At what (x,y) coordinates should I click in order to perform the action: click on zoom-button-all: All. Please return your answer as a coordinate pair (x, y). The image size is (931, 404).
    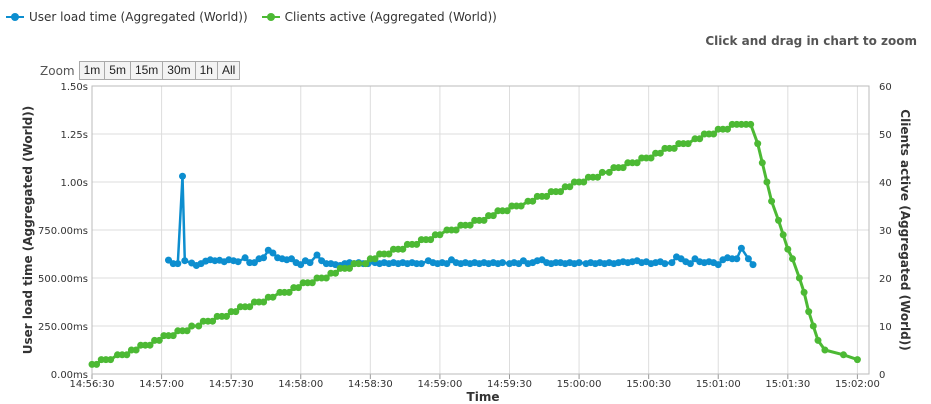
    Looking at the image, I should click on (228, 70).